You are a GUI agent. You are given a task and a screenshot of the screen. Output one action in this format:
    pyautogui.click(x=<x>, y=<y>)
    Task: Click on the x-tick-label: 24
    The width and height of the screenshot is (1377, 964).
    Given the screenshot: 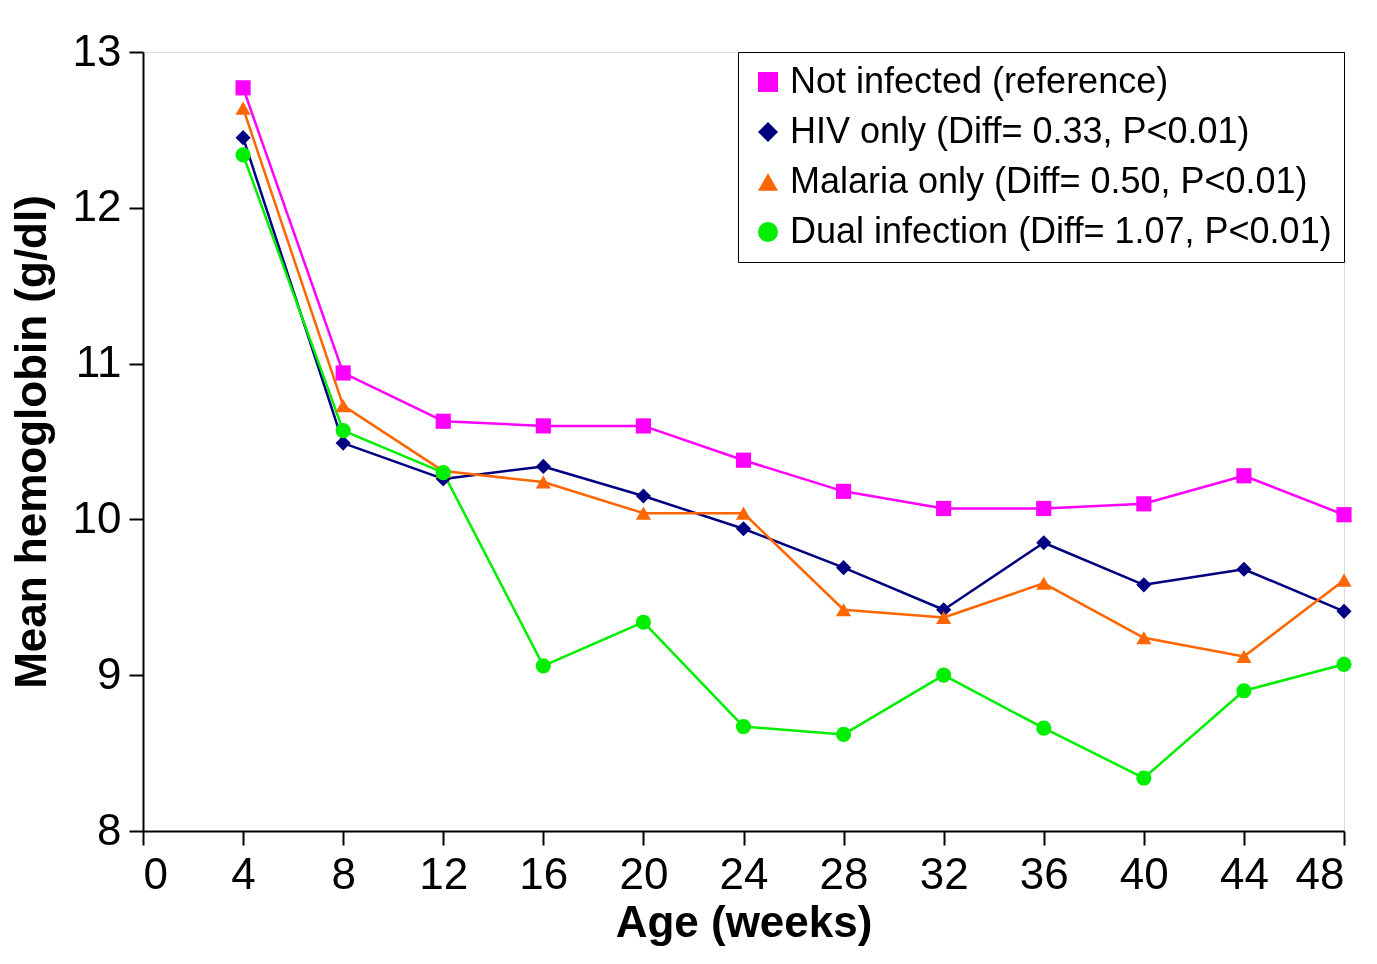 What is the action you would take?
    pyautogui.click(x=744, y=873)
    